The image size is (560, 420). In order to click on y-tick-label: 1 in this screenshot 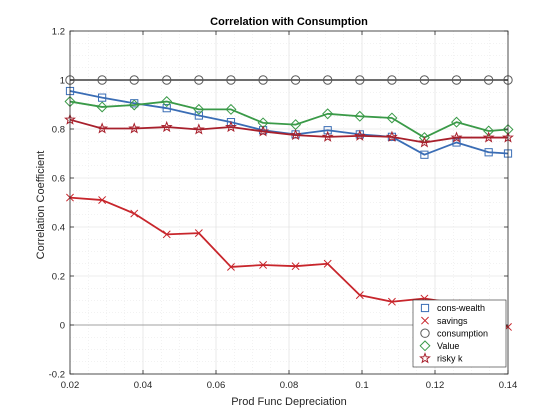, I will do `click(62, 81)`.